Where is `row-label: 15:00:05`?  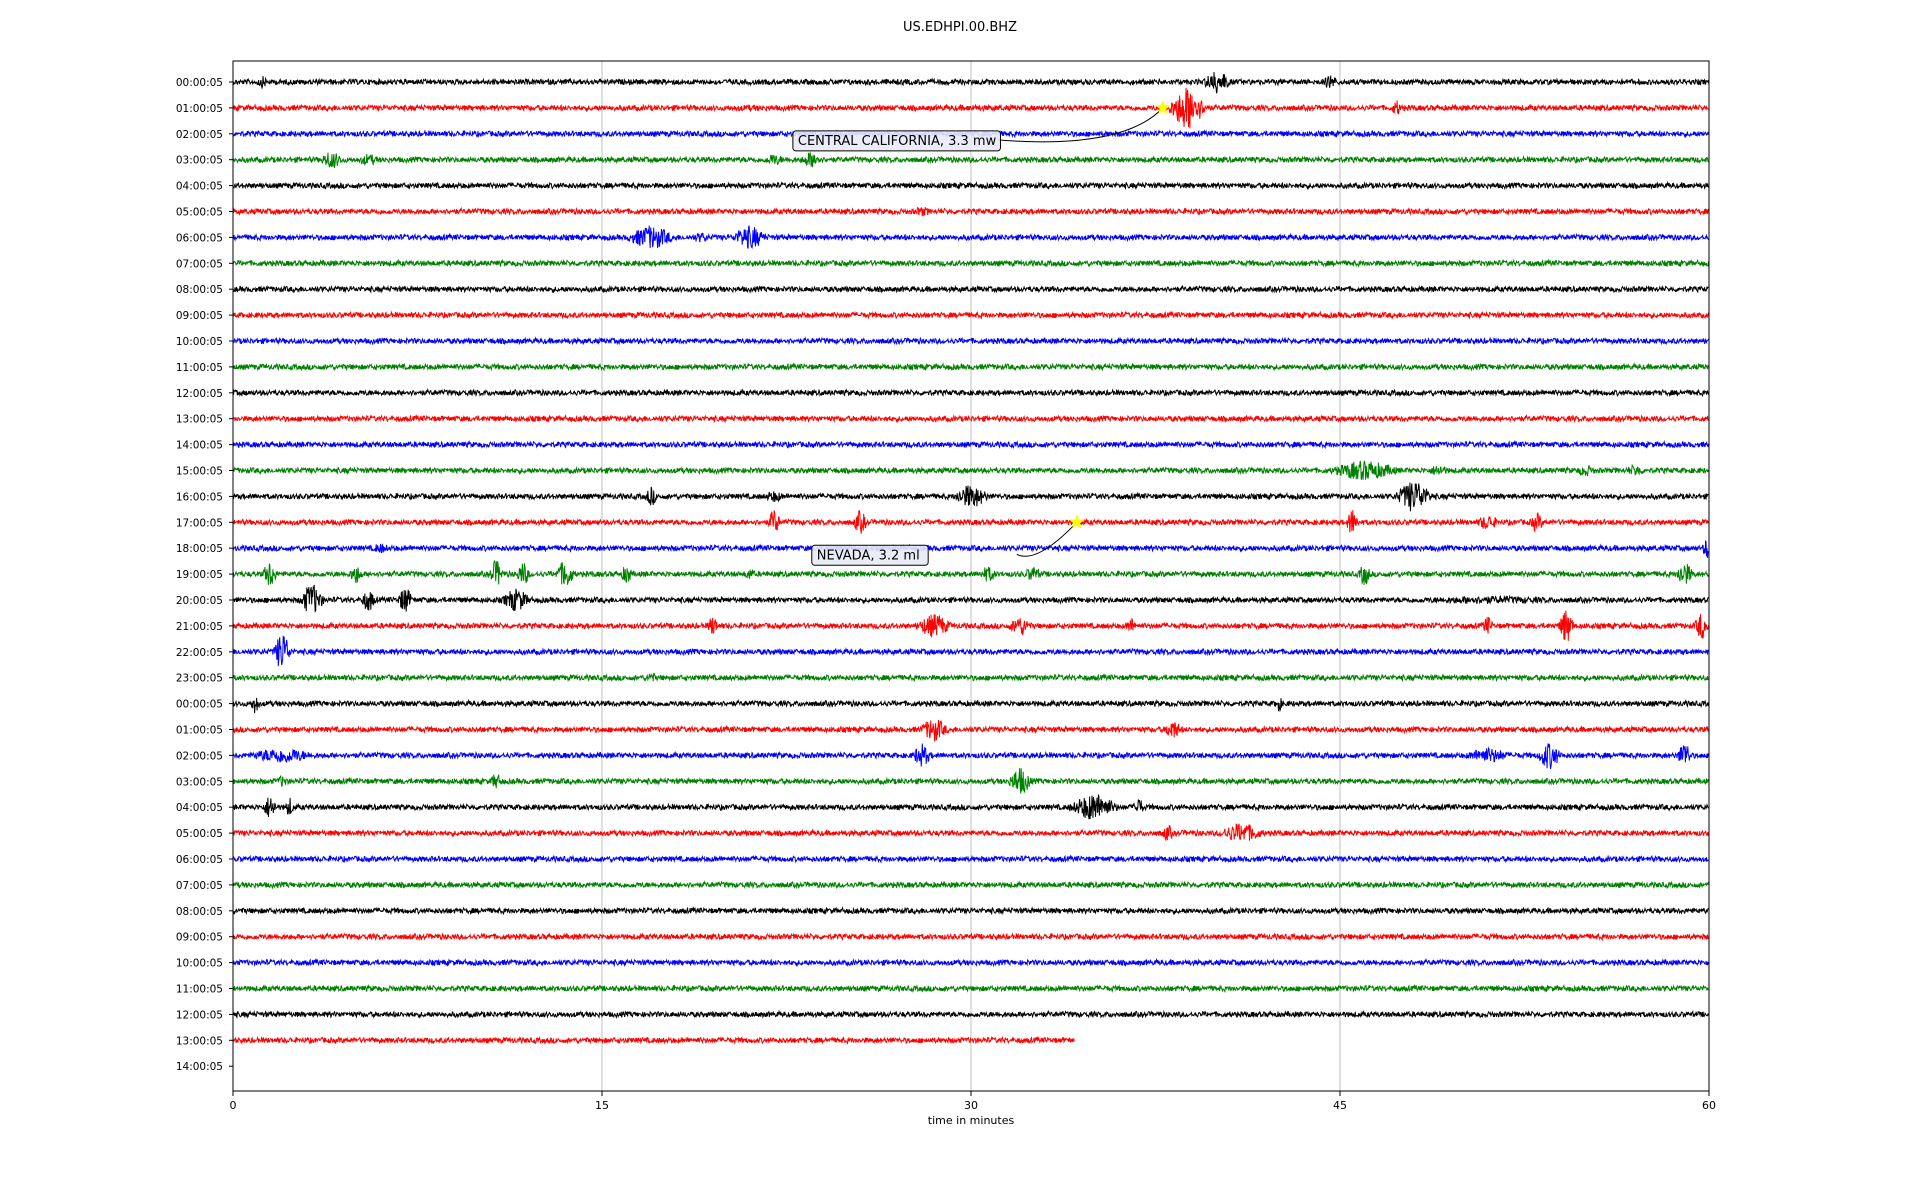 row-label: 15:00:05 is located at coordinates (199, 472).